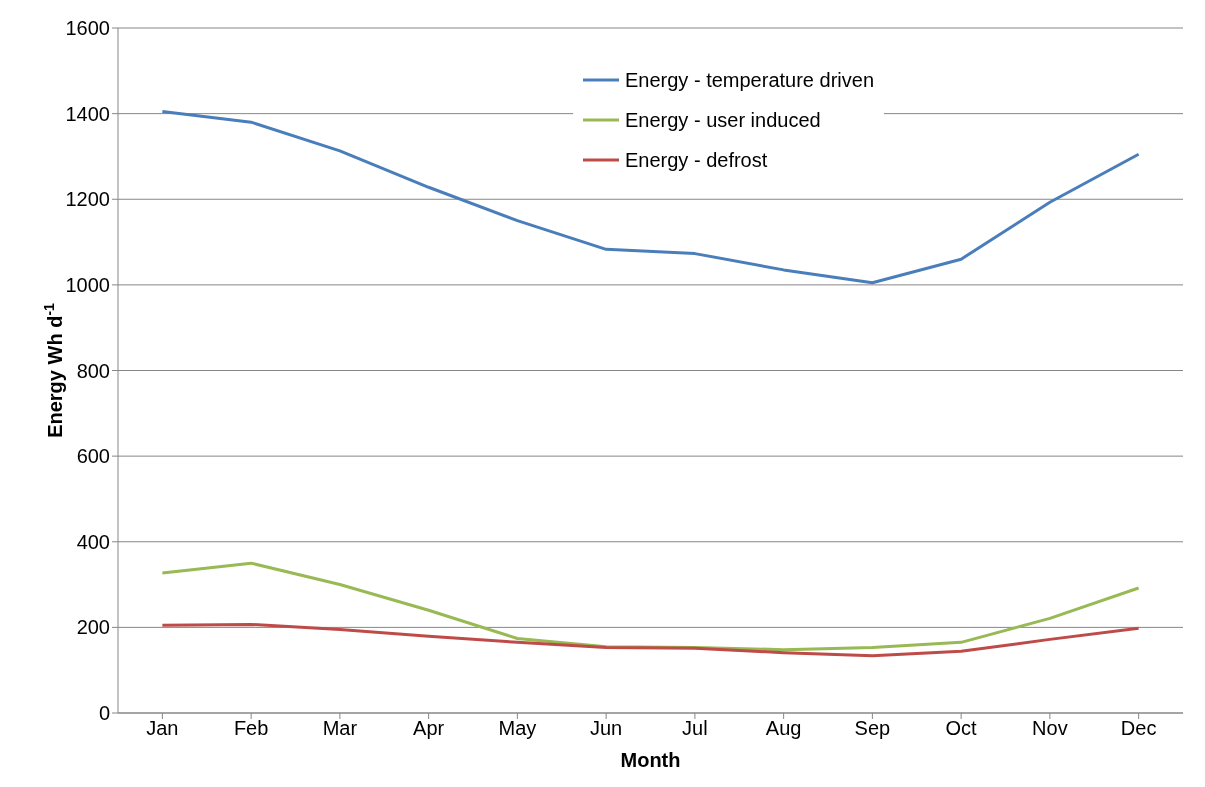 The height and width of the screenshot is (787, 1205). What do you see at coordinates (1050, 728) in the screenshot?
I see `x-tick-label: Nov` at bounding box center [1050, 728].